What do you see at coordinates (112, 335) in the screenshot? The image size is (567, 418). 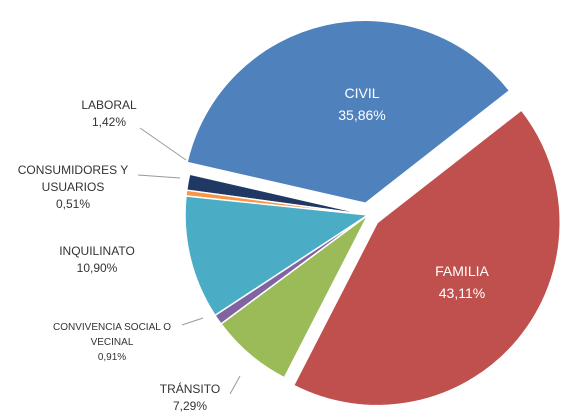 I see `category-label: CONVIVENCIA SOCIAL O VECINAL` at bounding box center [112, 335].